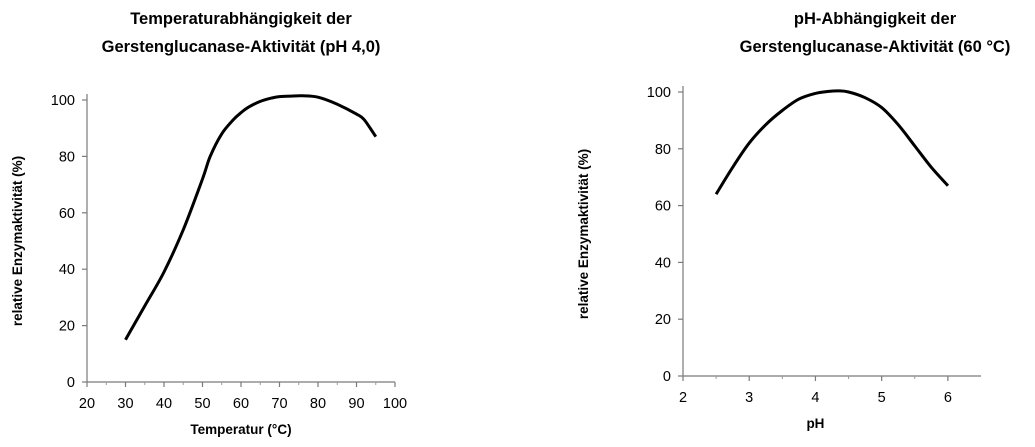  Describe the element at coordinates (240, 429) in the screenshot. I see `x-axis-label: Temperatur (°C)` at that location.